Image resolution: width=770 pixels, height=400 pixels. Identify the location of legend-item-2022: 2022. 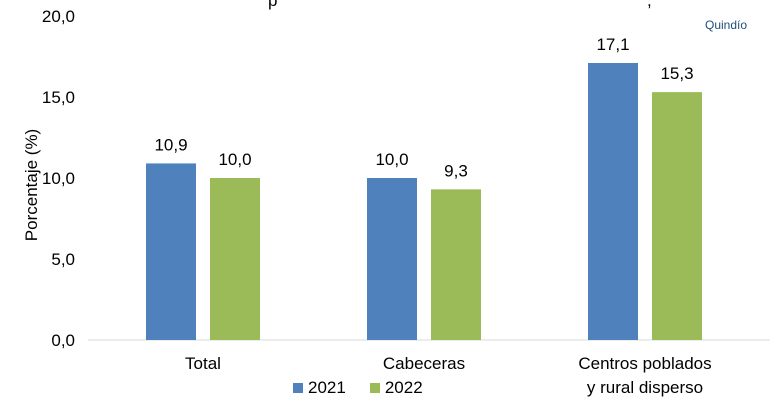
(396, 388).